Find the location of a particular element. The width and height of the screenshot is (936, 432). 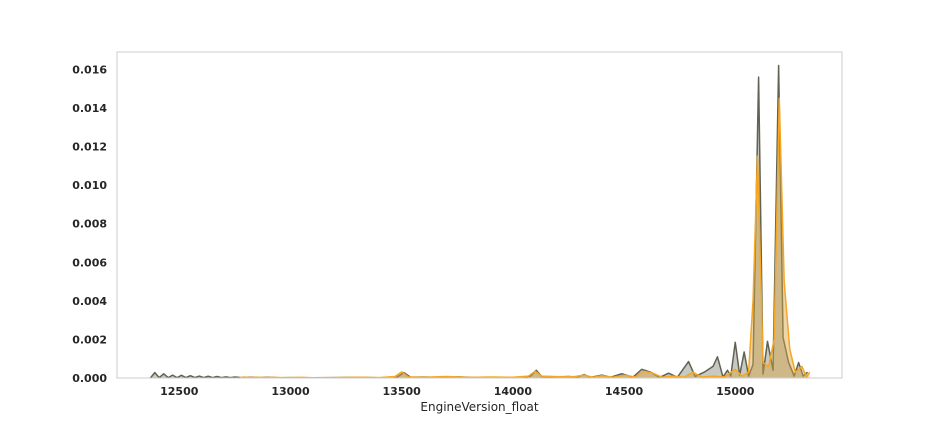

y-tick-label: 0.008 is located at coordinates (89, 224).